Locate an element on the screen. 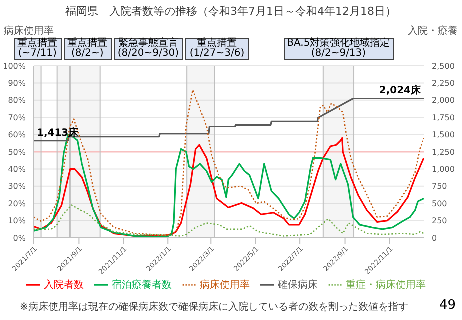  legend-label: 入院者数 is located at coordinates (64, 285).